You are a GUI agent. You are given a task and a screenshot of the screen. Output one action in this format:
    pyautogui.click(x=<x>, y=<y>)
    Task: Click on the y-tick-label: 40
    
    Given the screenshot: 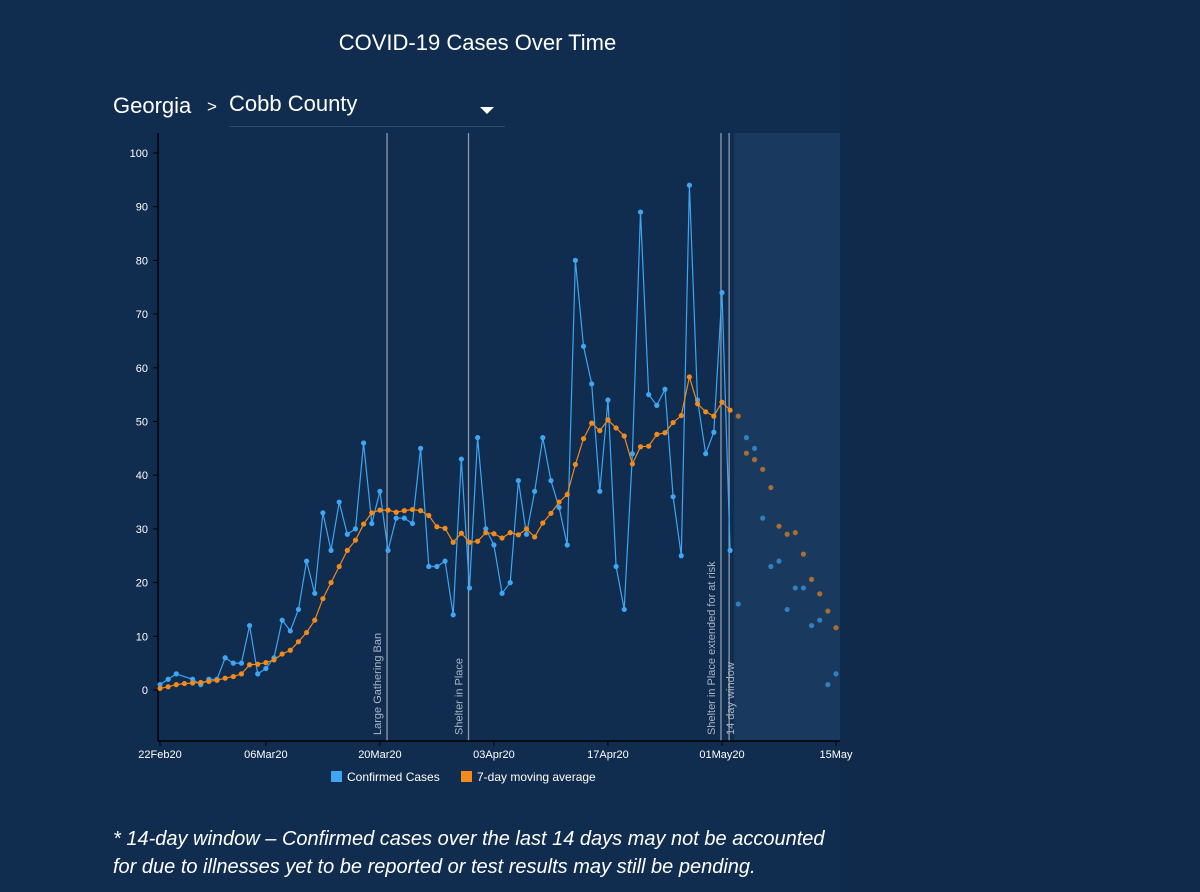 What is the action you would take?
    pyautogui.click(x=142, y=476)
    